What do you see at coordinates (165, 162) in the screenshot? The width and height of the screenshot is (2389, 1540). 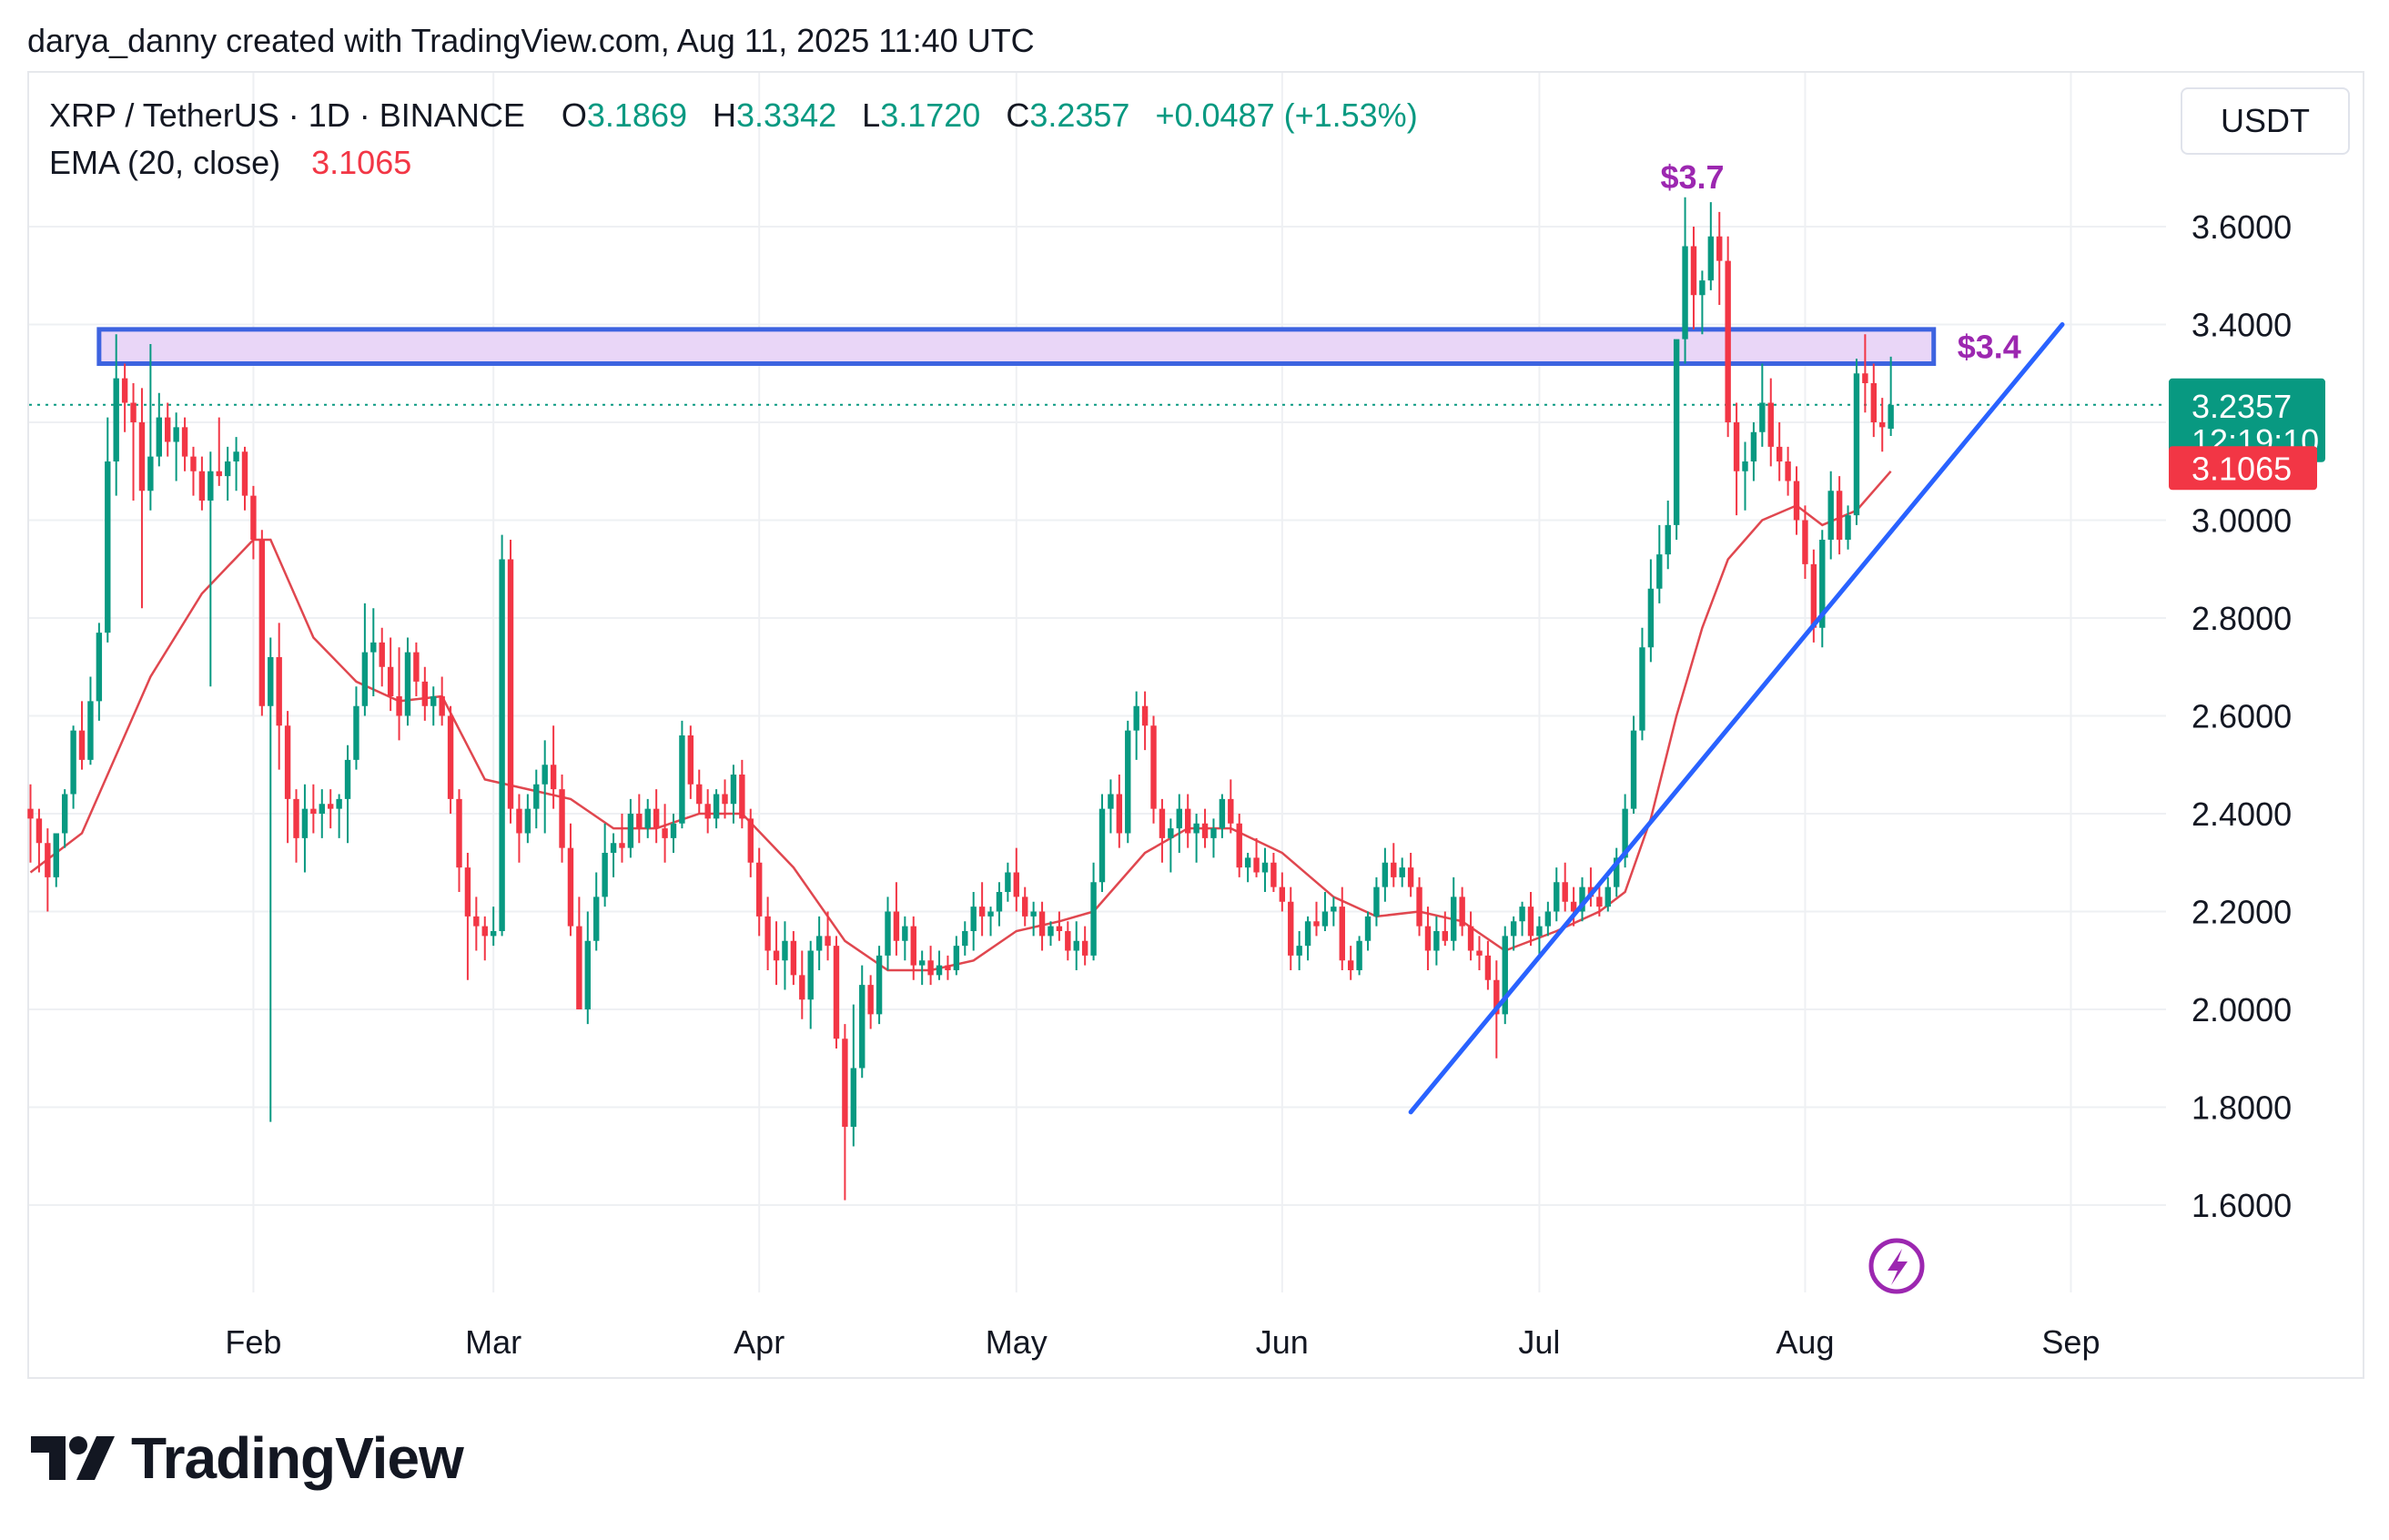 I see `legend-ema-label: EMA (20, close)` at bounding box center [165, 162].